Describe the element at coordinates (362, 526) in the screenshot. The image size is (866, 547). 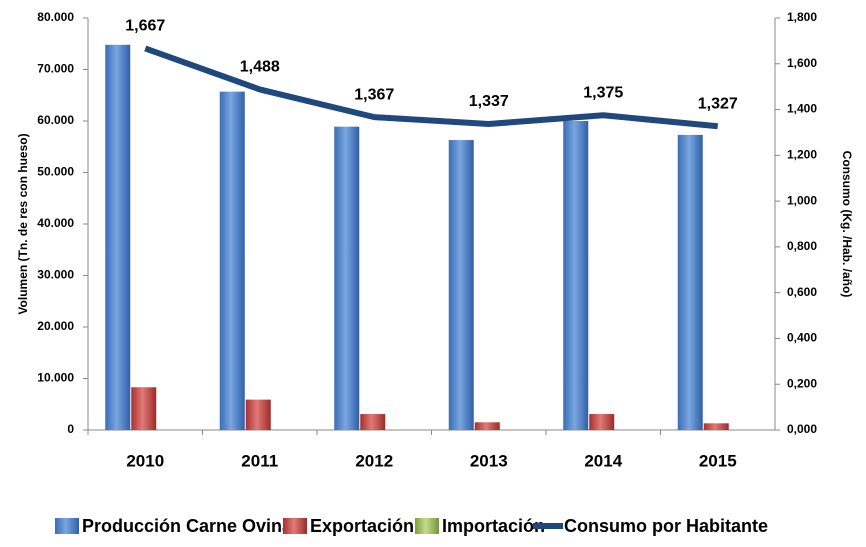
I see `legend-label: Exportación` at that location.